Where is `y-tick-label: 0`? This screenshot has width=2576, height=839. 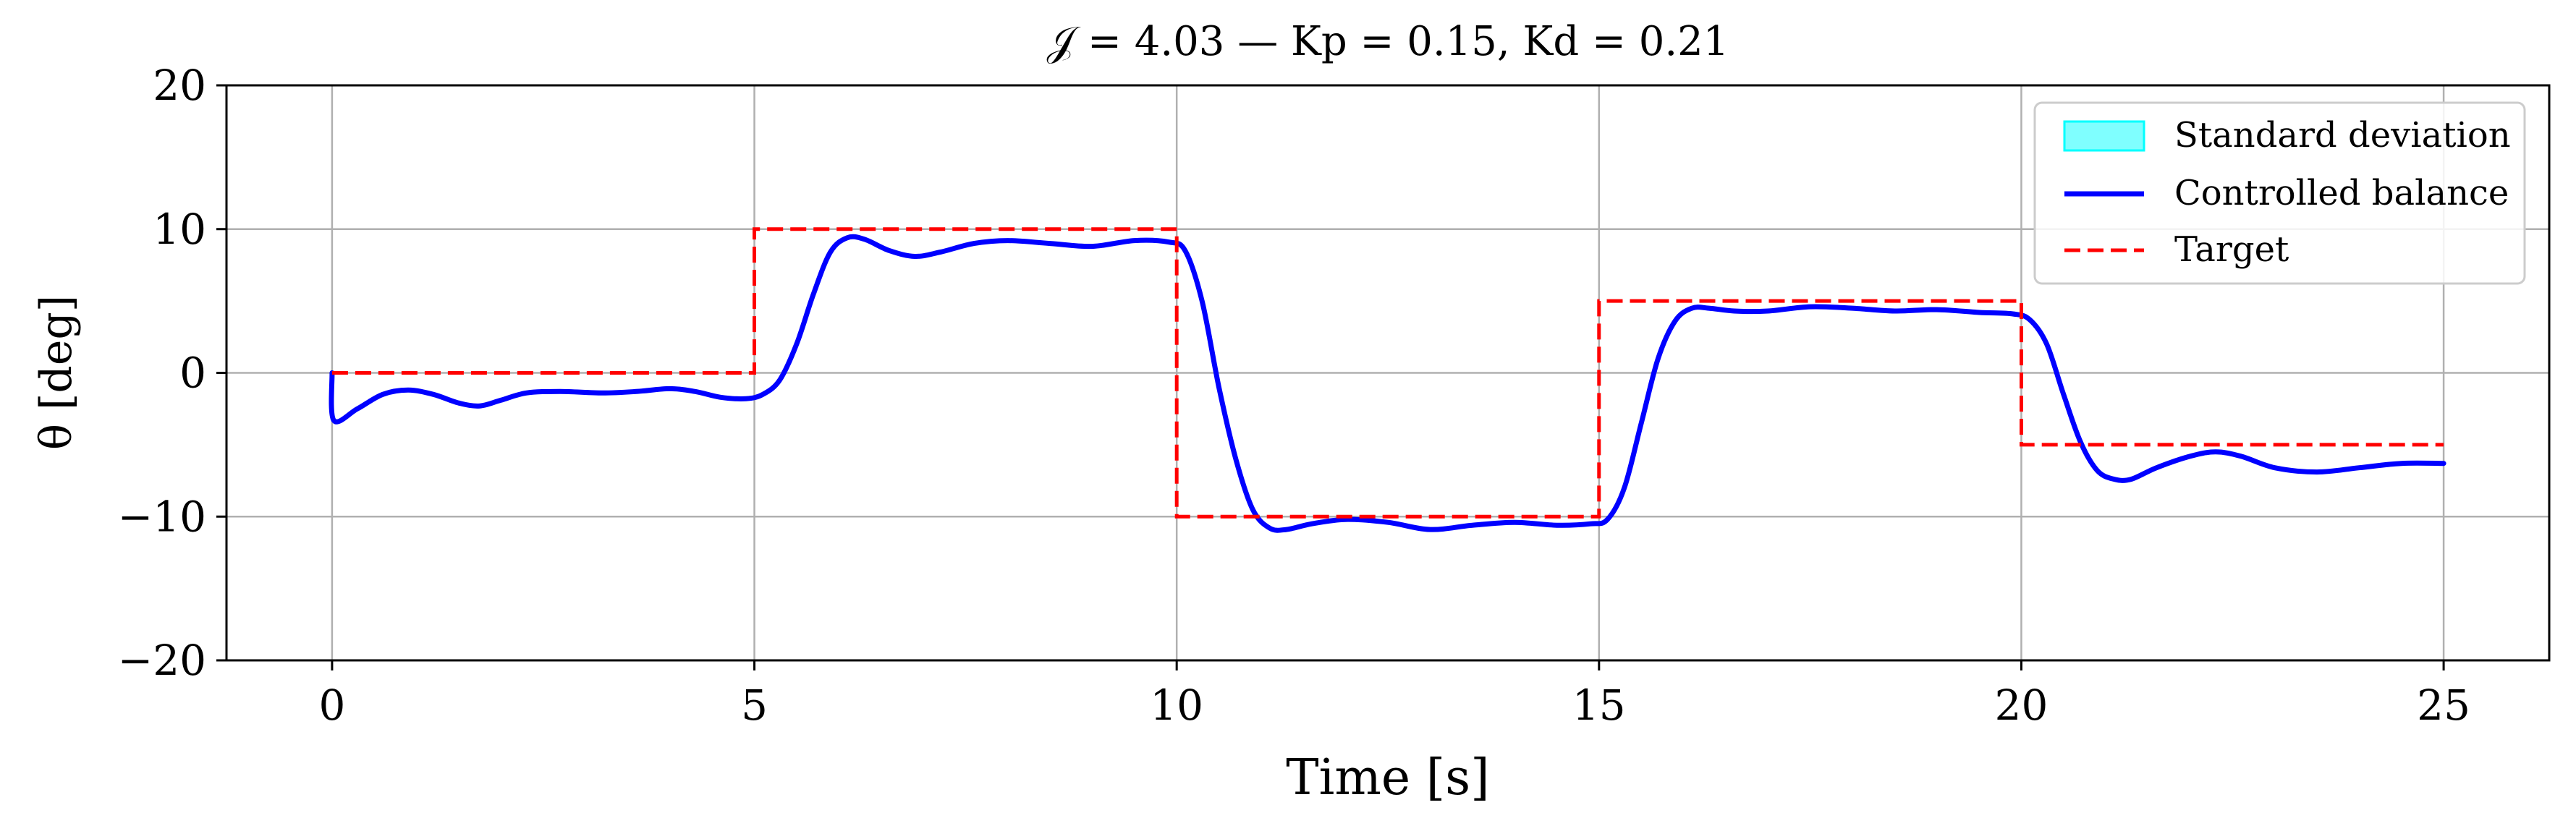 y-tick-label: 0 is located at coordinates (192, 374).